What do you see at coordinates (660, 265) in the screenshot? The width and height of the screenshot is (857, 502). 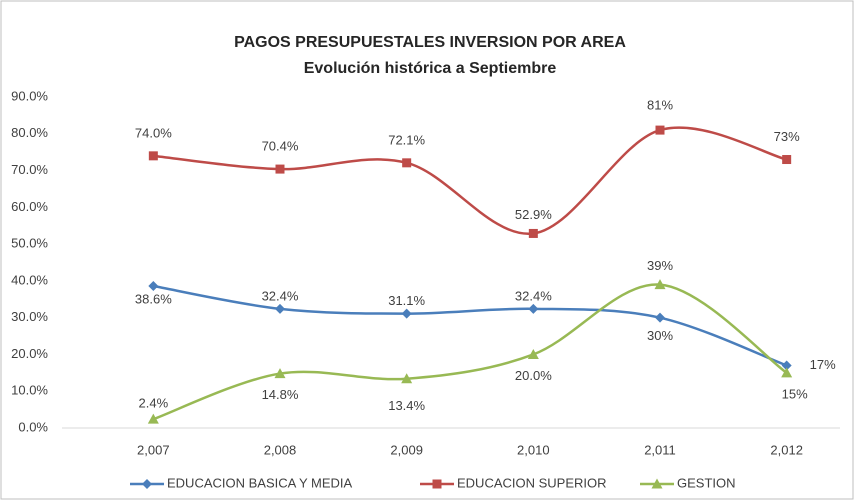 I see `data-label: 39%` at bounding box center [660, 265].